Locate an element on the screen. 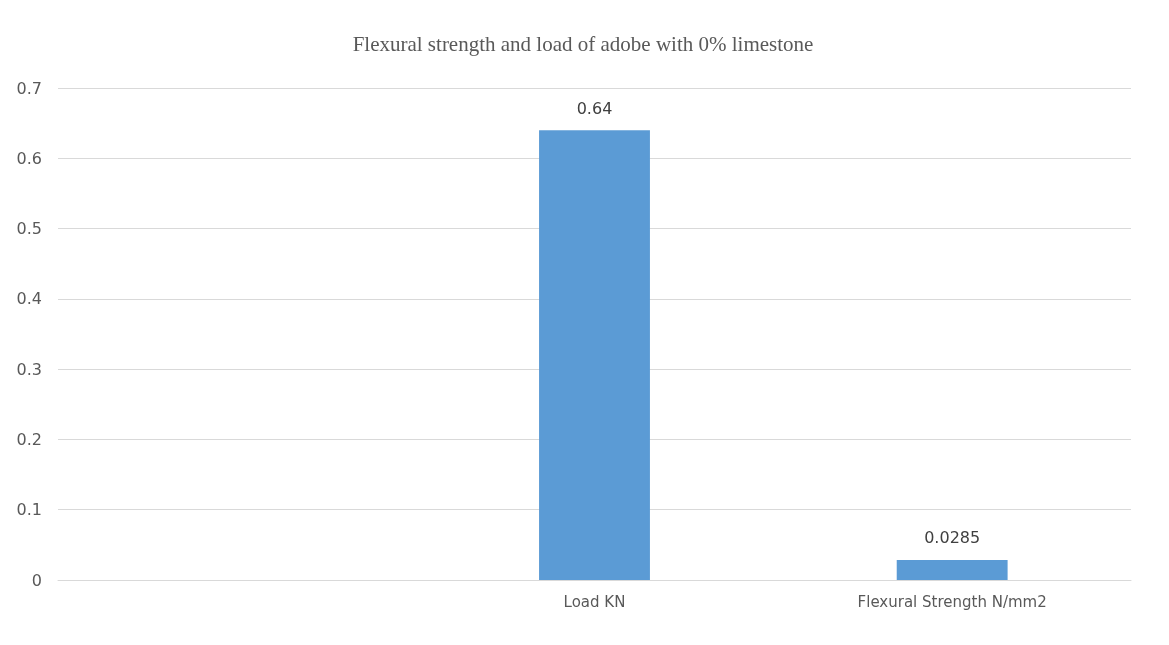 This screenshot has height=645, width=1169. y-tick-label: 0.5 is located at coordinates (29, 229).